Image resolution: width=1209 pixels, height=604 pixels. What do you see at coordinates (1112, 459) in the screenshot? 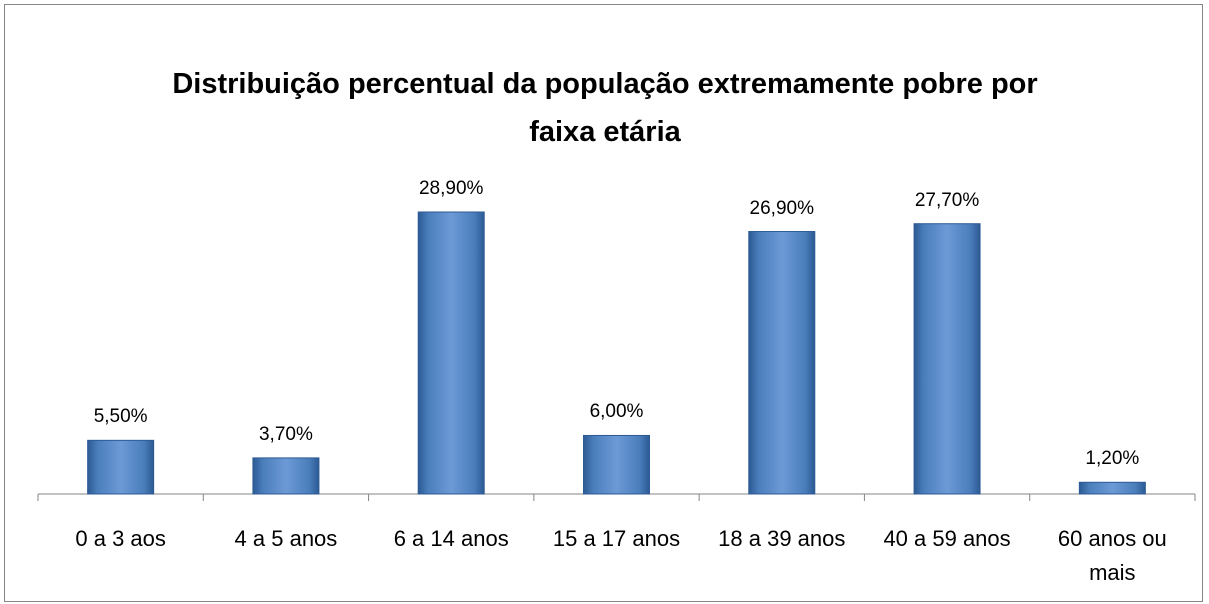
I see `data-label: 1,20%` at bounding box center [1112, 459].